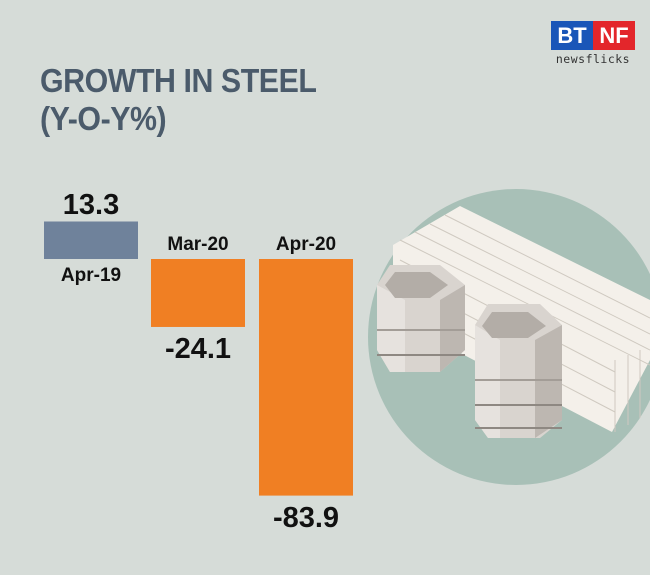  What do you see at coordinates (198, 349) in the screenshot?
I see `value-label-mar-20: -24.1` at bounding box center [198, 349].